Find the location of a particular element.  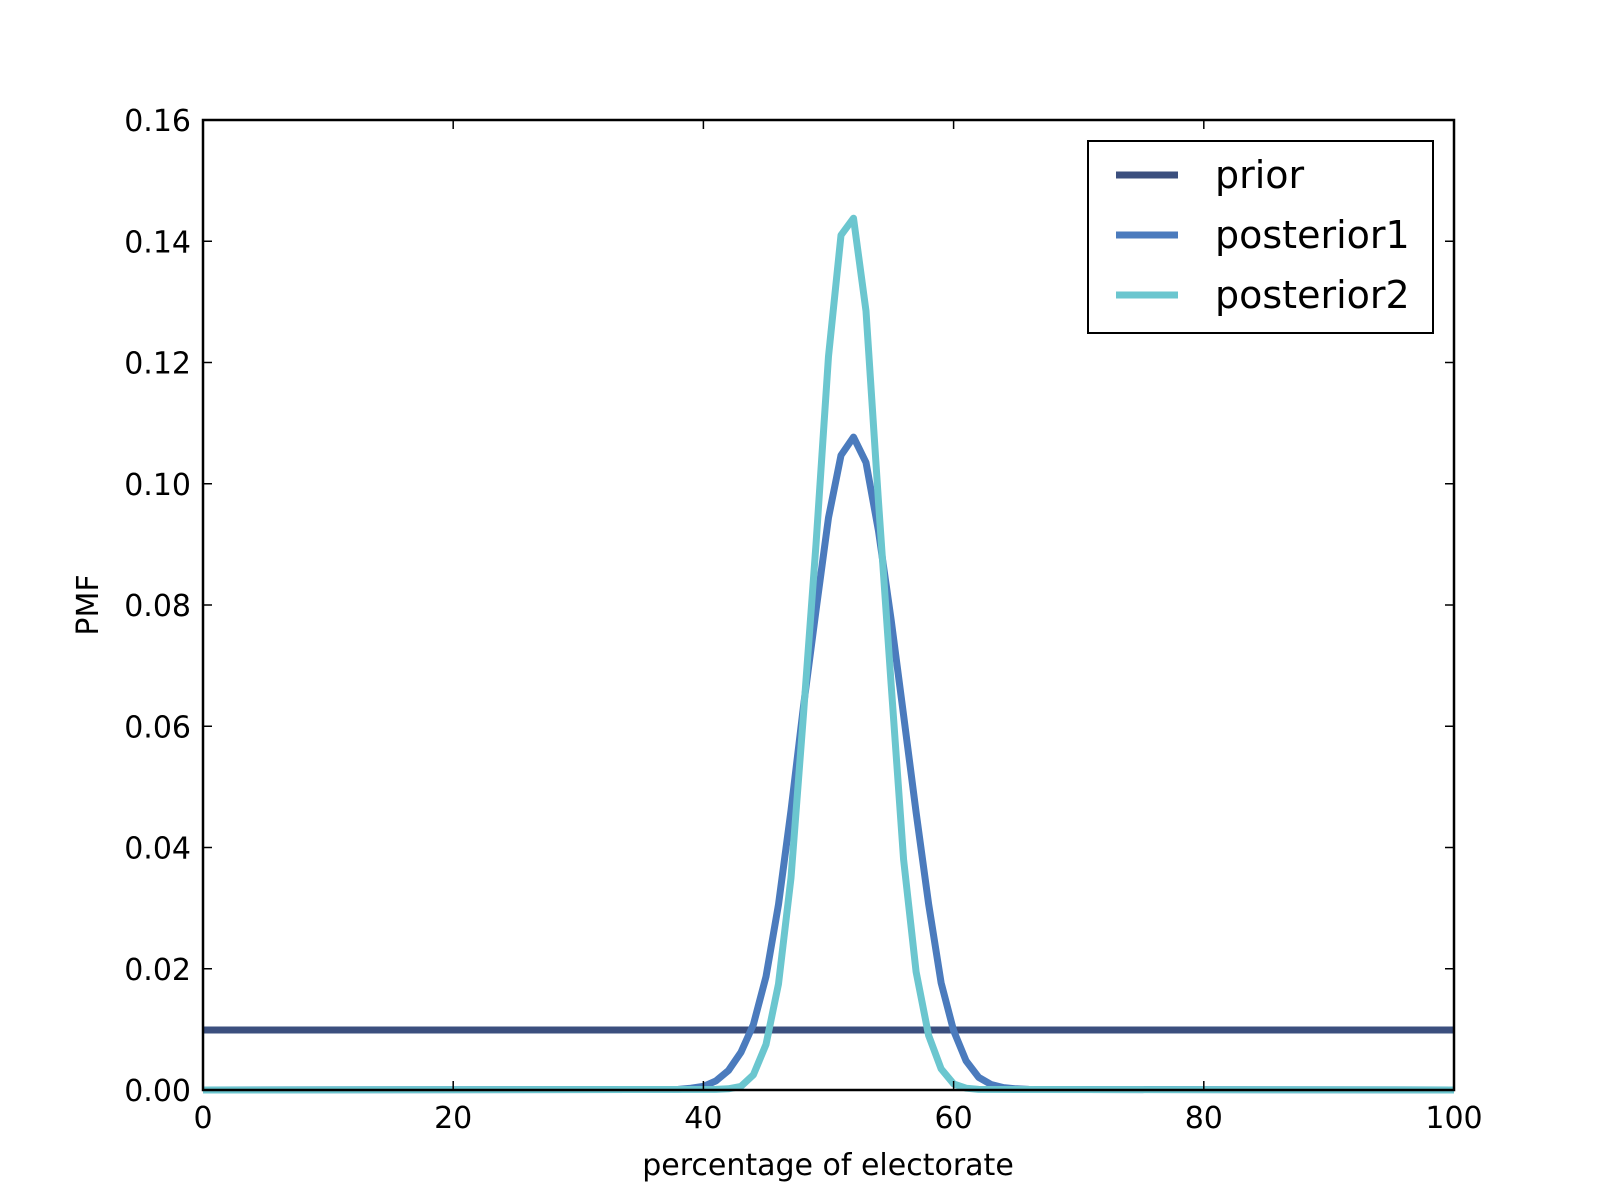

y-axis-label: PMF is located at coordinates (88, 604).